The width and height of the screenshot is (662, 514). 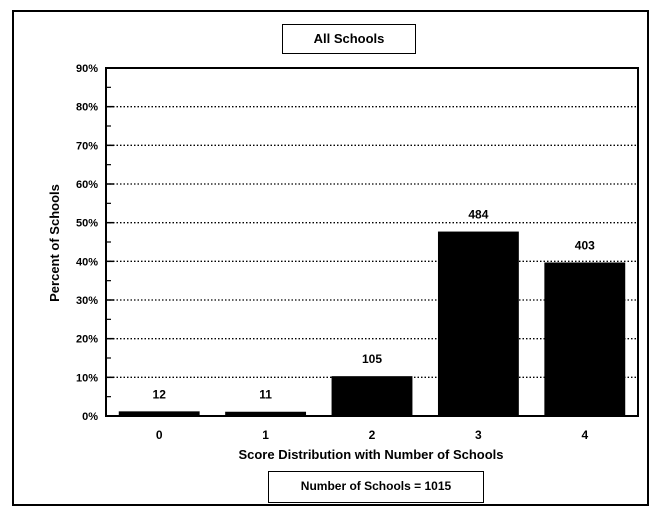 I want to click on y-tick-label: 0%, so click(x=90, y=417).